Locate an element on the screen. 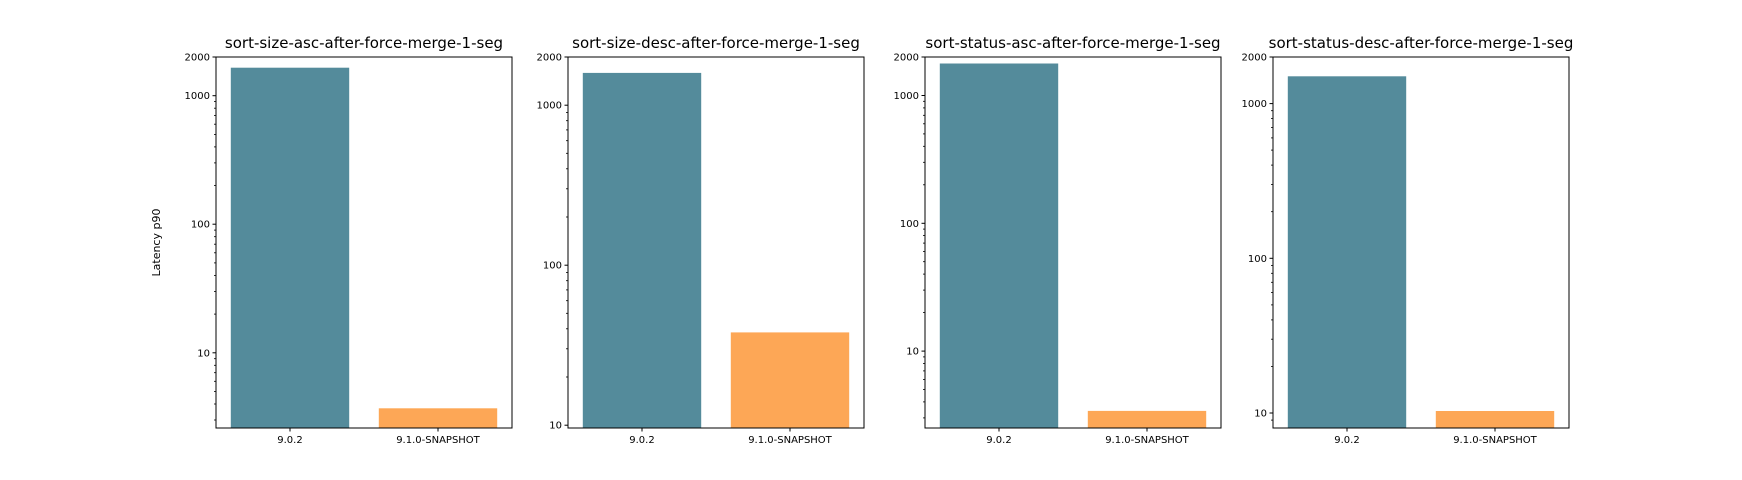 This screenshot has width=1742, height=480. chart-title: sort-status-asc-after-force-merge-1-seg is located at coordinates (1072, 43).